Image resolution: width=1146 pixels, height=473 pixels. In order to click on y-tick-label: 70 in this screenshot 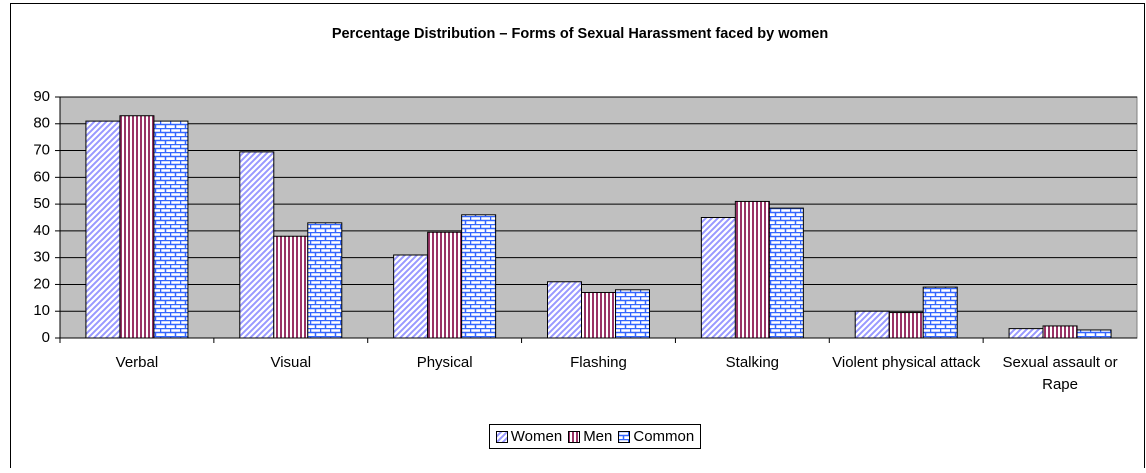, I will do `click(41, 150)`.